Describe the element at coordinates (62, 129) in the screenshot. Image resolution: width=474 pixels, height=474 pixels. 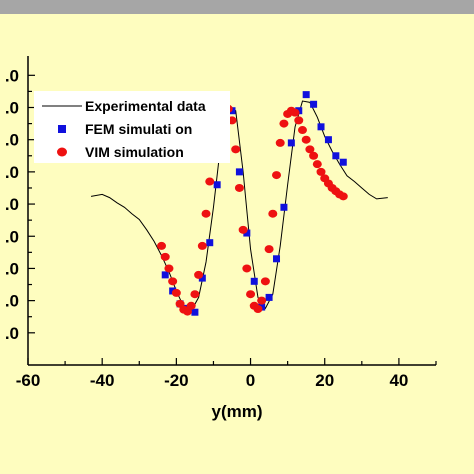
I see `legend-square-swatch` at that location.